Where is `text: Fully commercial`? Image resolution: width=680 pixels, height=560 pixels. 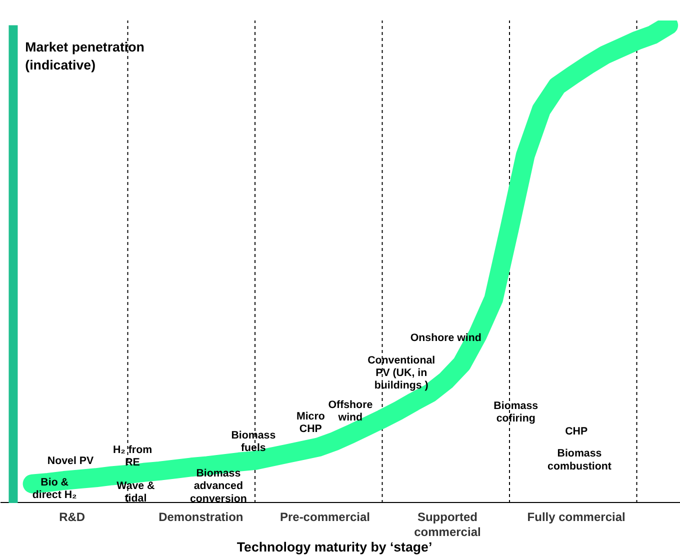
text: Fully commercial is located at coordinates (576, 517).